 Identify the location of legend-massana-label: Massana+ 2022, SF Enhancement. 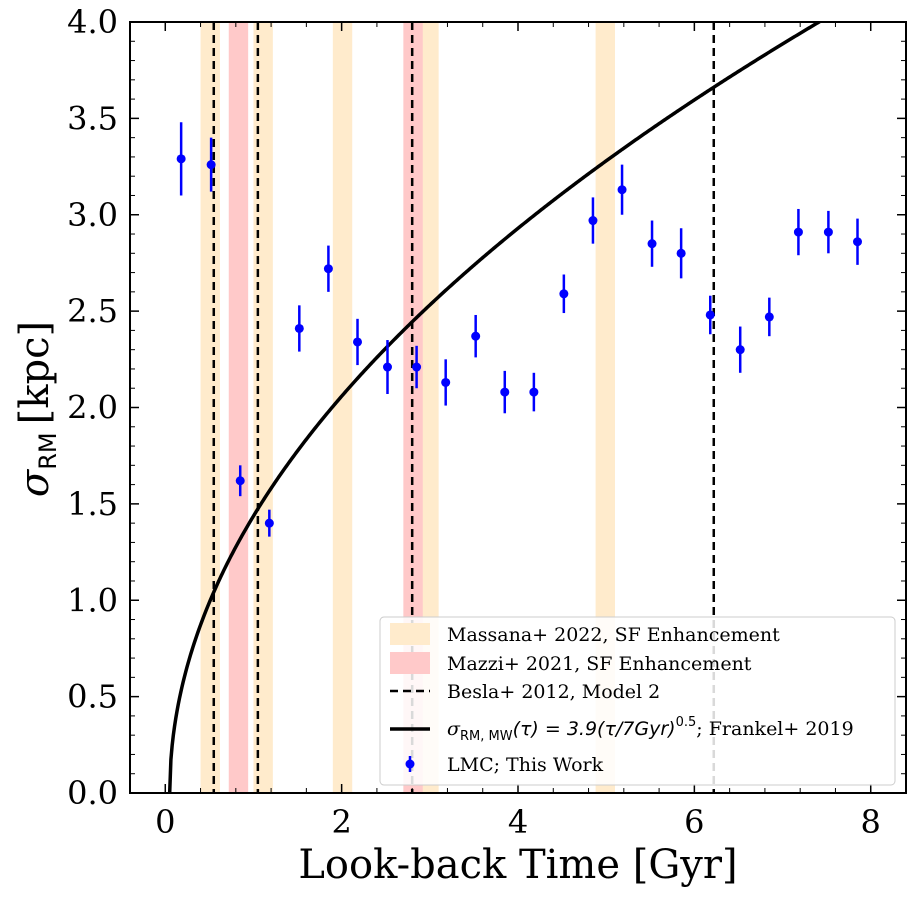
(613, 635).